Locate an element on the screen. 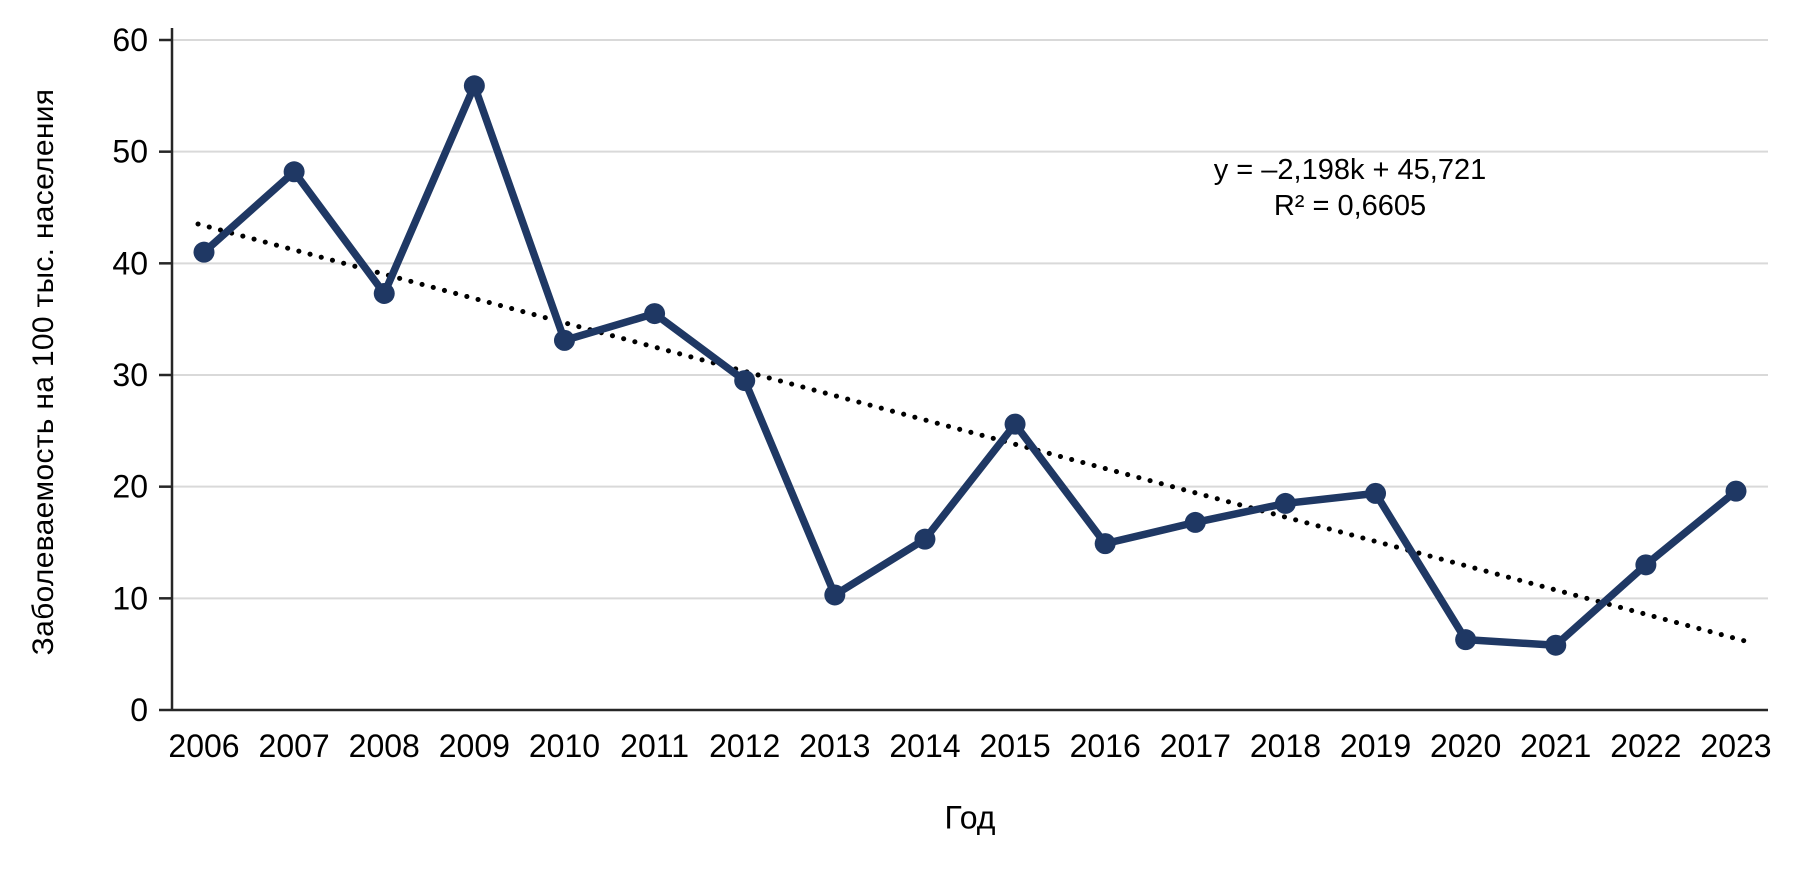 Image resolution: width=1797 pixels, height=872 pixels. y-tick-label: 40 is located at coordinates (130, 263).